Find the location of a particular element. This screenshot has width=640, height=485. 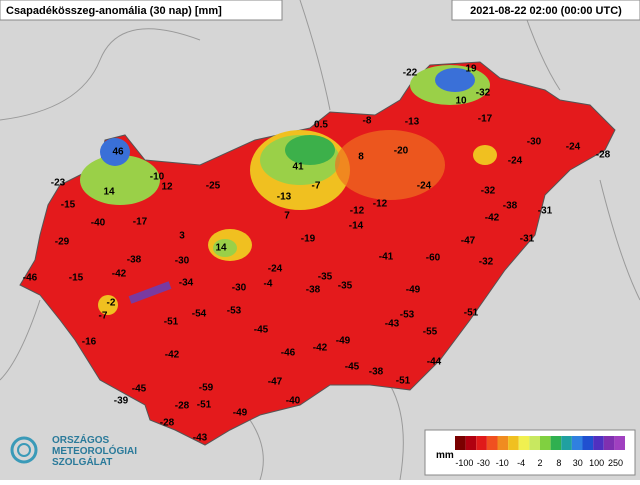

legend-label: -4 is located at coordinates (521, 463).